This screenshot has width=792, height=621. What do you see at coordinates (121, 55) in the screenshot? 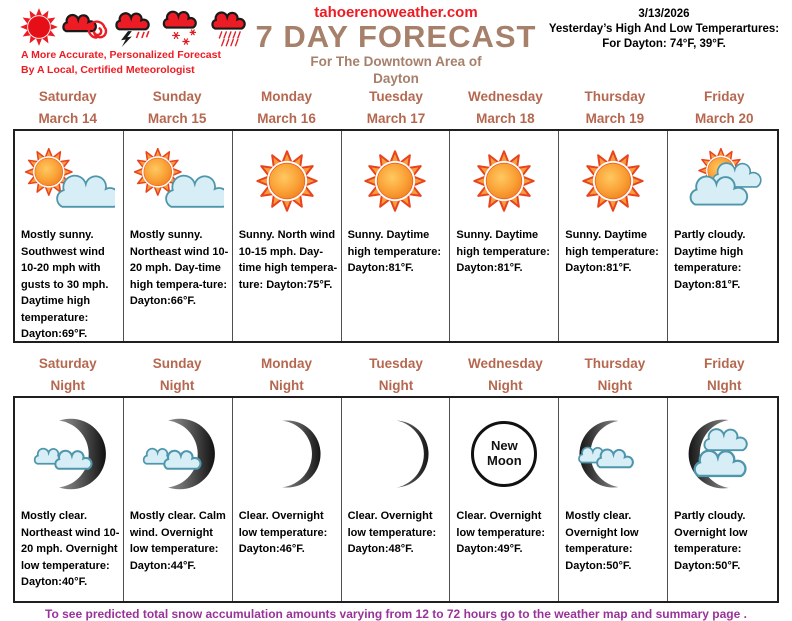
I see `logo-tagline-1: A More Accurate, Personalized Forecast` at bounding box center [121, 55].